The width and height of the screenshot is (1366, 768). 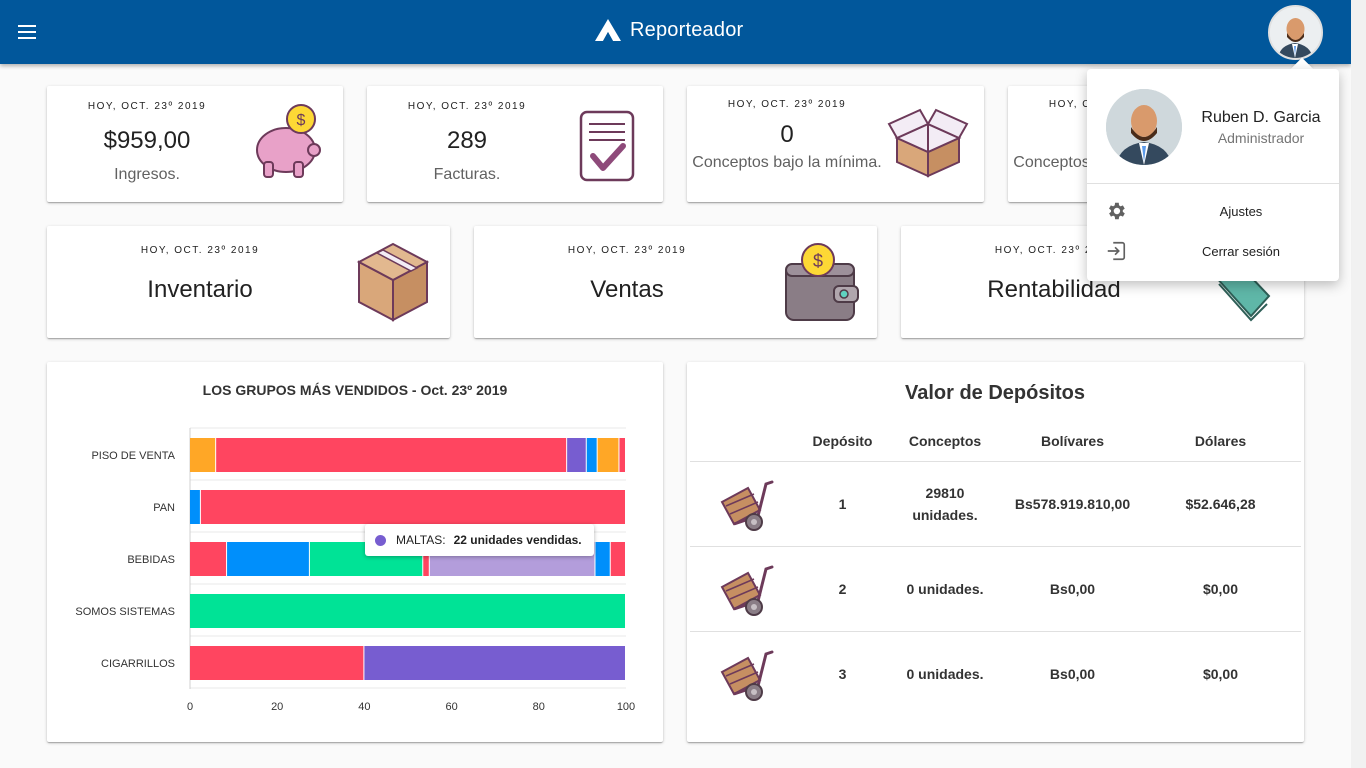 I want to click on tooltip-value: 22 unidades vendidas., so click(x=517, y=540).